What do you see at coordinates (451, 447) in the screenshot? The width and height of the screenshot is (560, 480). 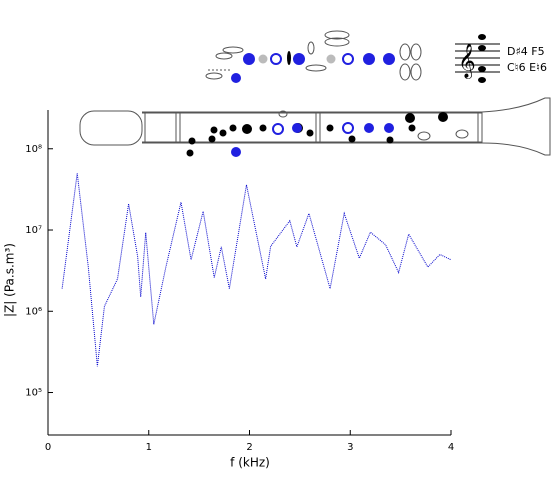 I see `x-tick-label: 4` at bounding box center [451, 447].